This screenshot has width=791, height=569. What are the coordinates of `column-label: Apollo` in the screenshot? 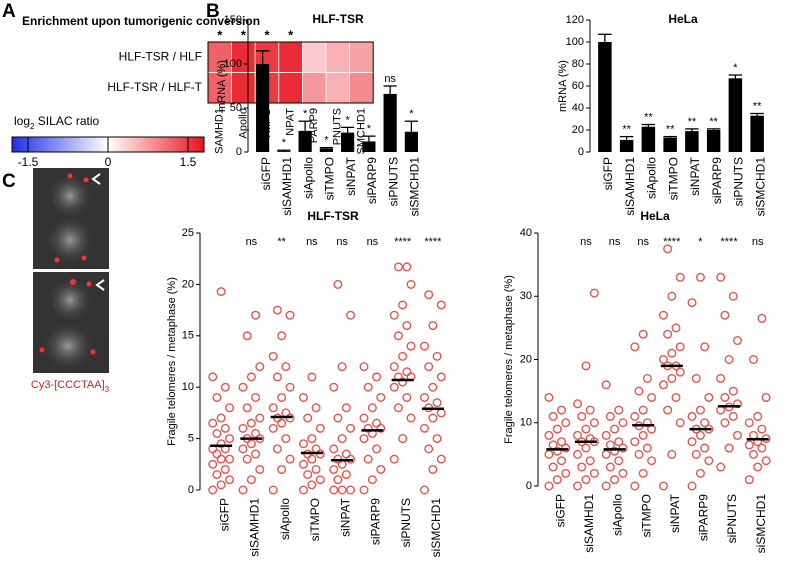 It's located at (243, 123).